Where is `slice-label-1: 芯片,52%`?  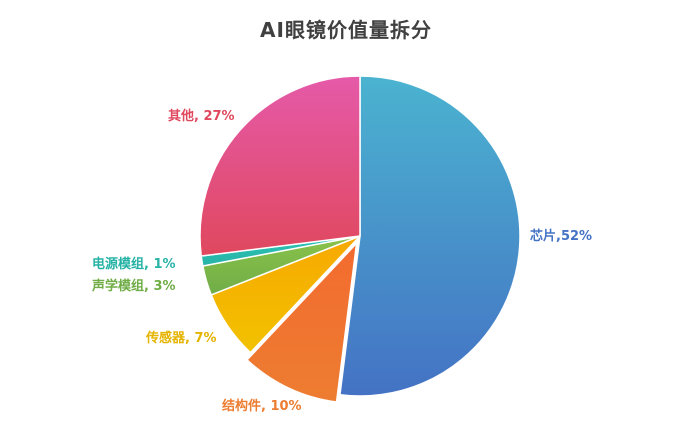 slice-label-1: 芯片,52% is located at coordinates (561, 236).